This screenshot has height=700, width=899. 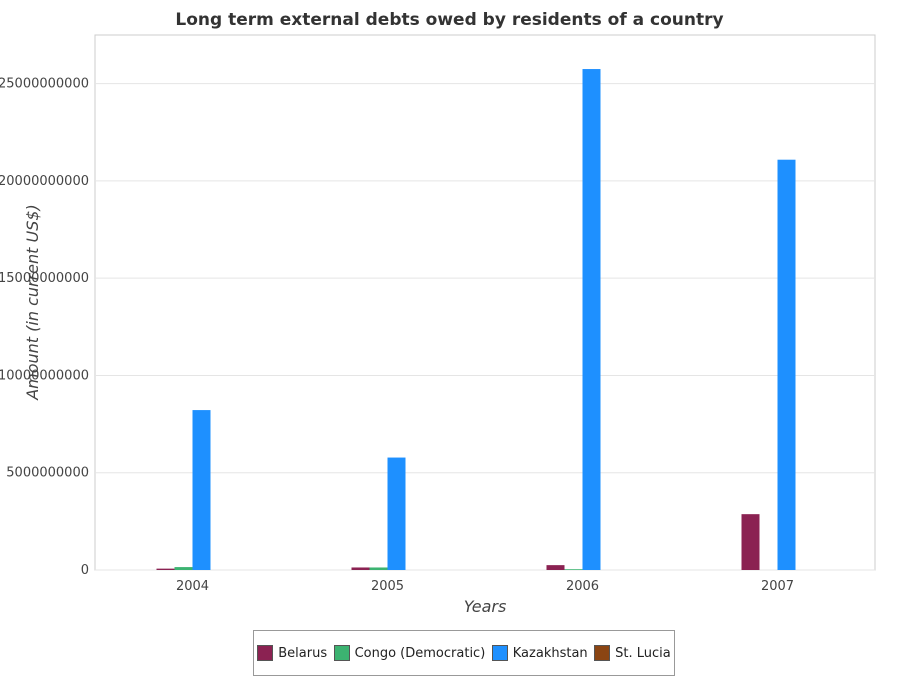 I want to click on legend-label: Kazakhstan, so click(x=550, y=653).